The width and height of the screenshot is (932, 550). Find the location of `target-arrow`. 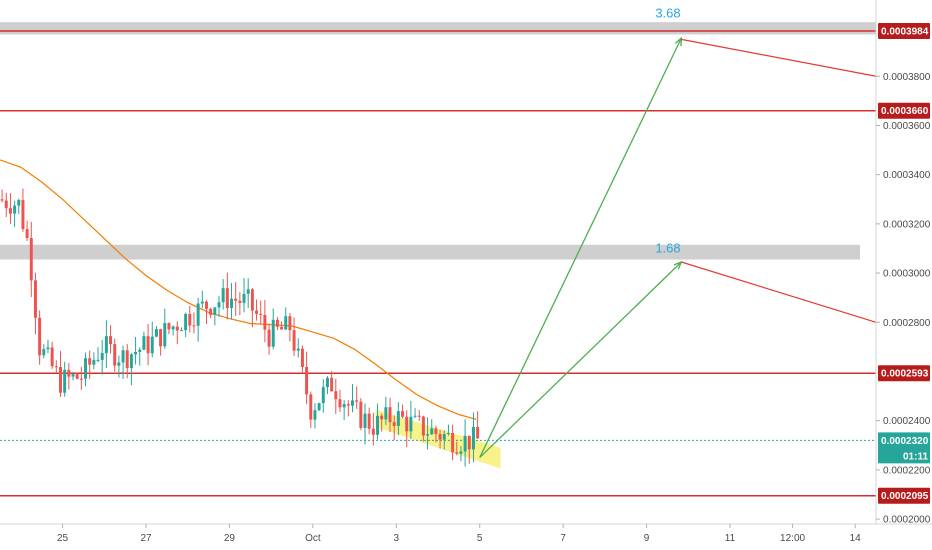

target-arrow is located at coordinates (580, 360).